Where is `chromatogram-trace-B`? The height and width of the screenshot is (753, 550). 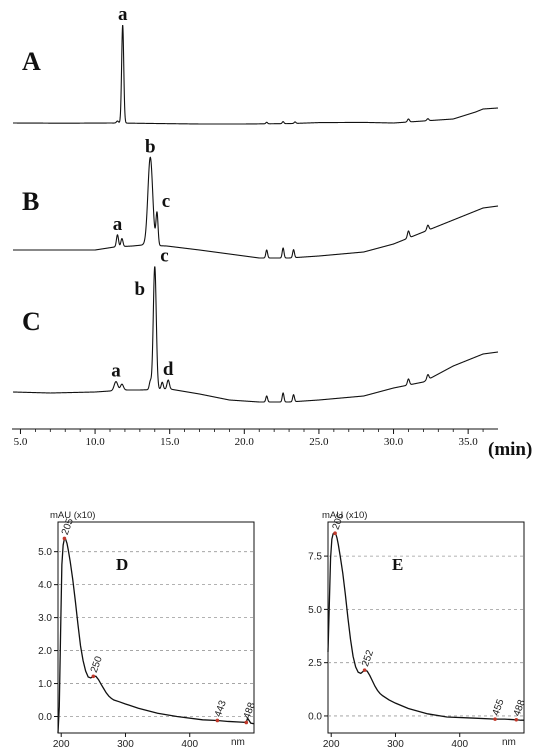 chromatogram-trace-B is located at coordinates (256, 207).